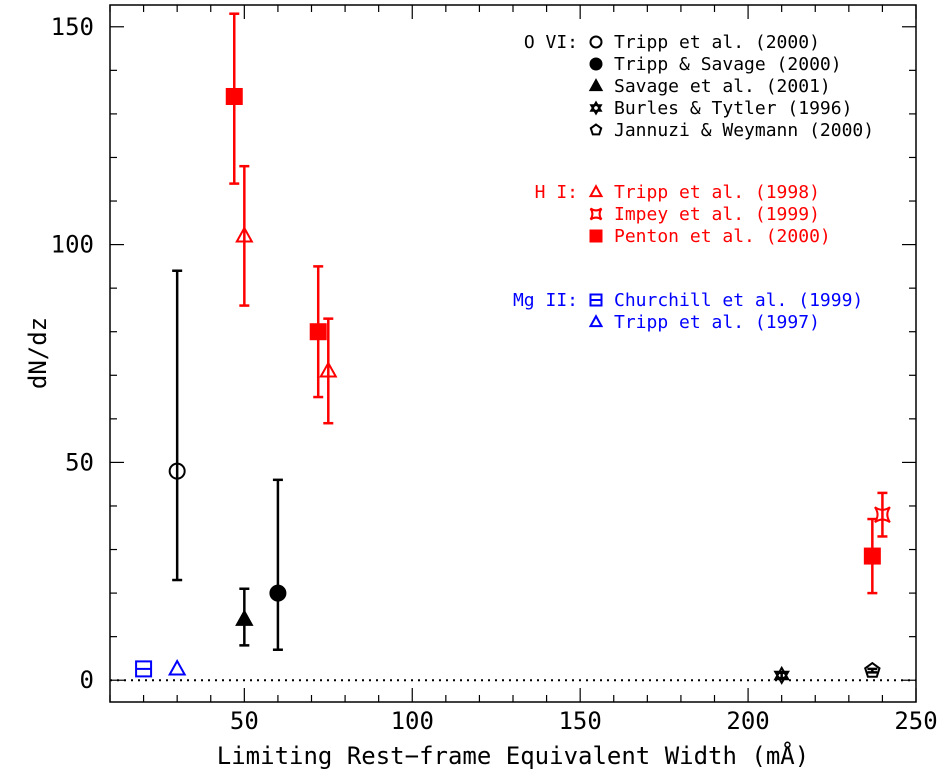  I want to click on legend-group-label: H I:, so click(556, 192).